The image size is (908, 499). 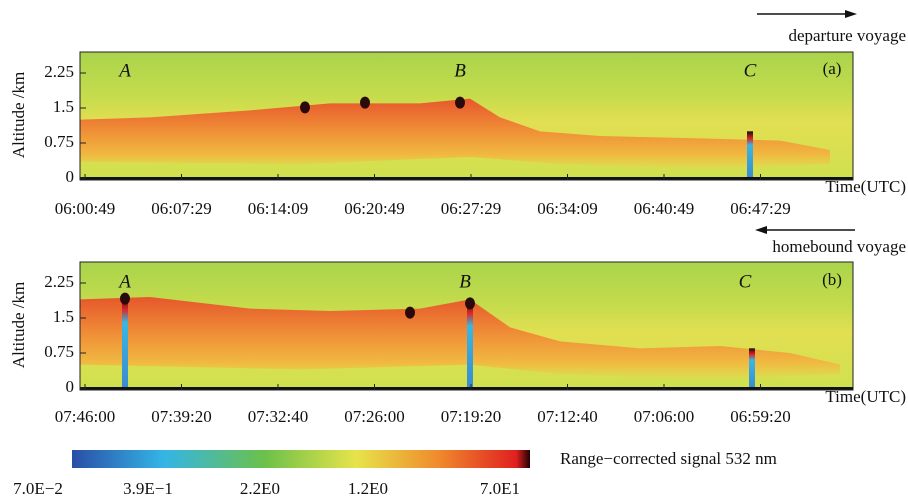 What do you see at coordinates (278, 208) in the screenshot?
I see `x-tick-label: 06:14:09` at bounding box center [278, 208].